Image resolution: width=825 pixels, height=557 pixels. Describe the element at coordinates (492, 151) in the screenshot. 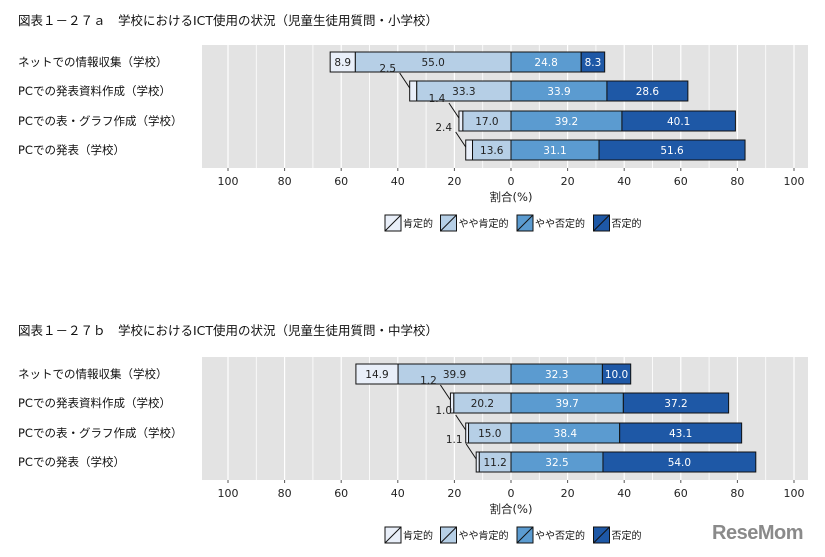

I see `data-label: 13.6` at that location.